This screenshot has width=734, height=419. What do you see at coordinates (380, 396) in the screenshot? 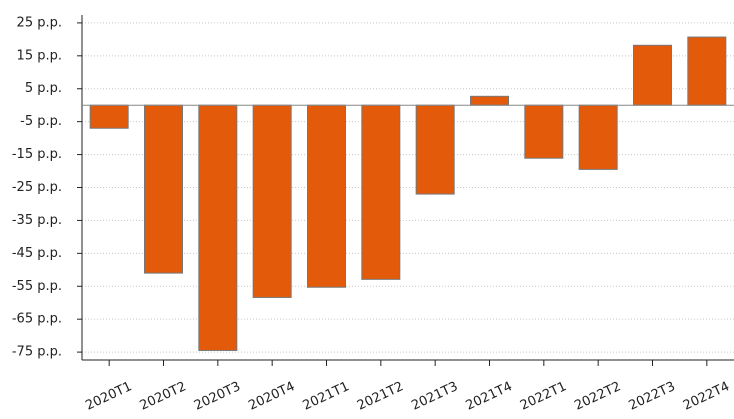
I see `x-tick-label: 2021T2` at bounding box center [380, 396].